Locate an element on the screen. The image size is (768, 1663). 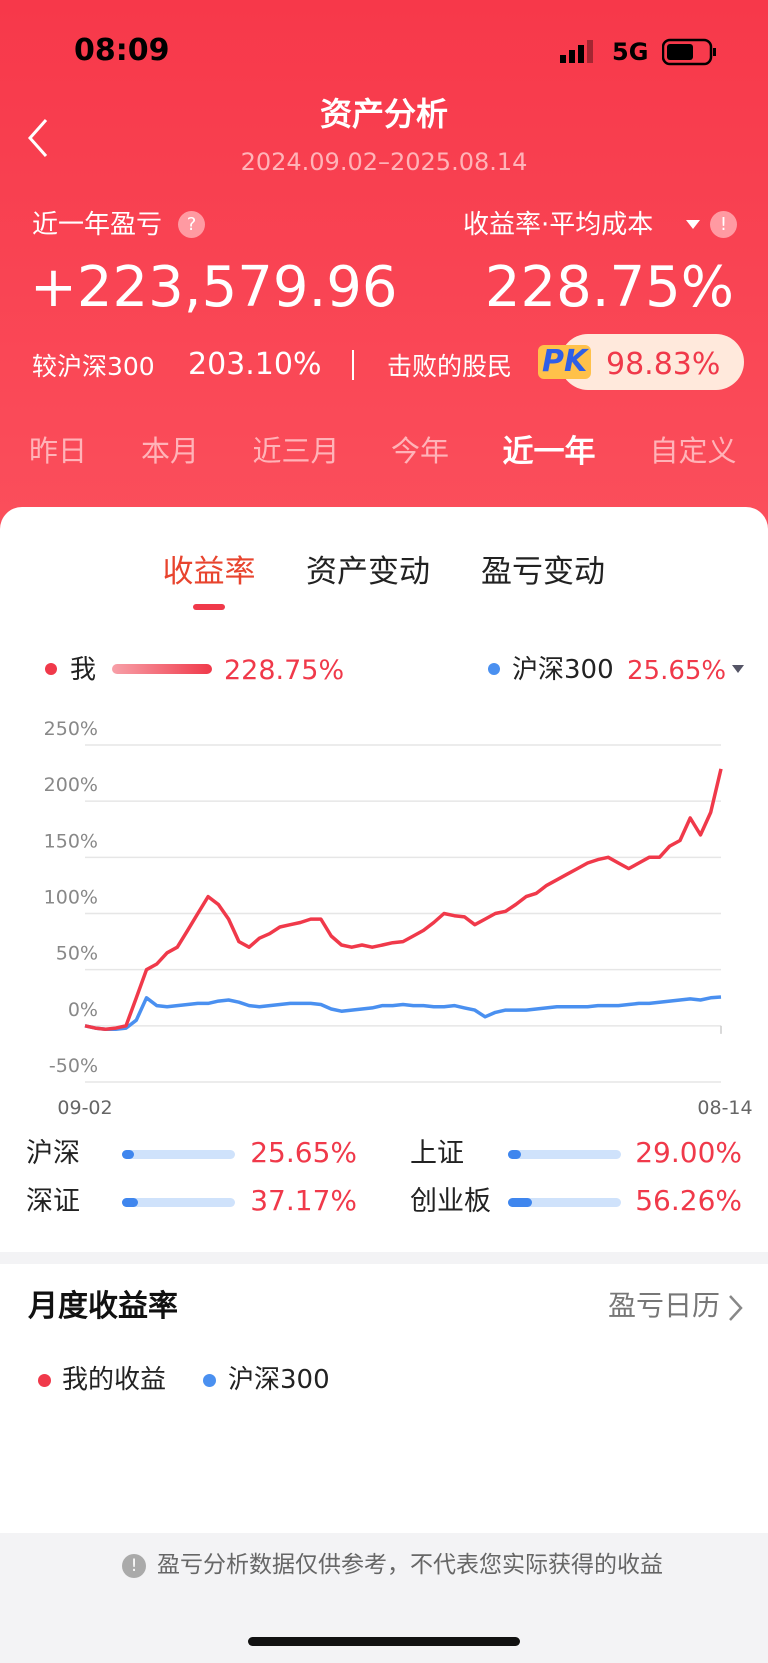
period-tab: 自定义 is located at coordinates (693, 451).